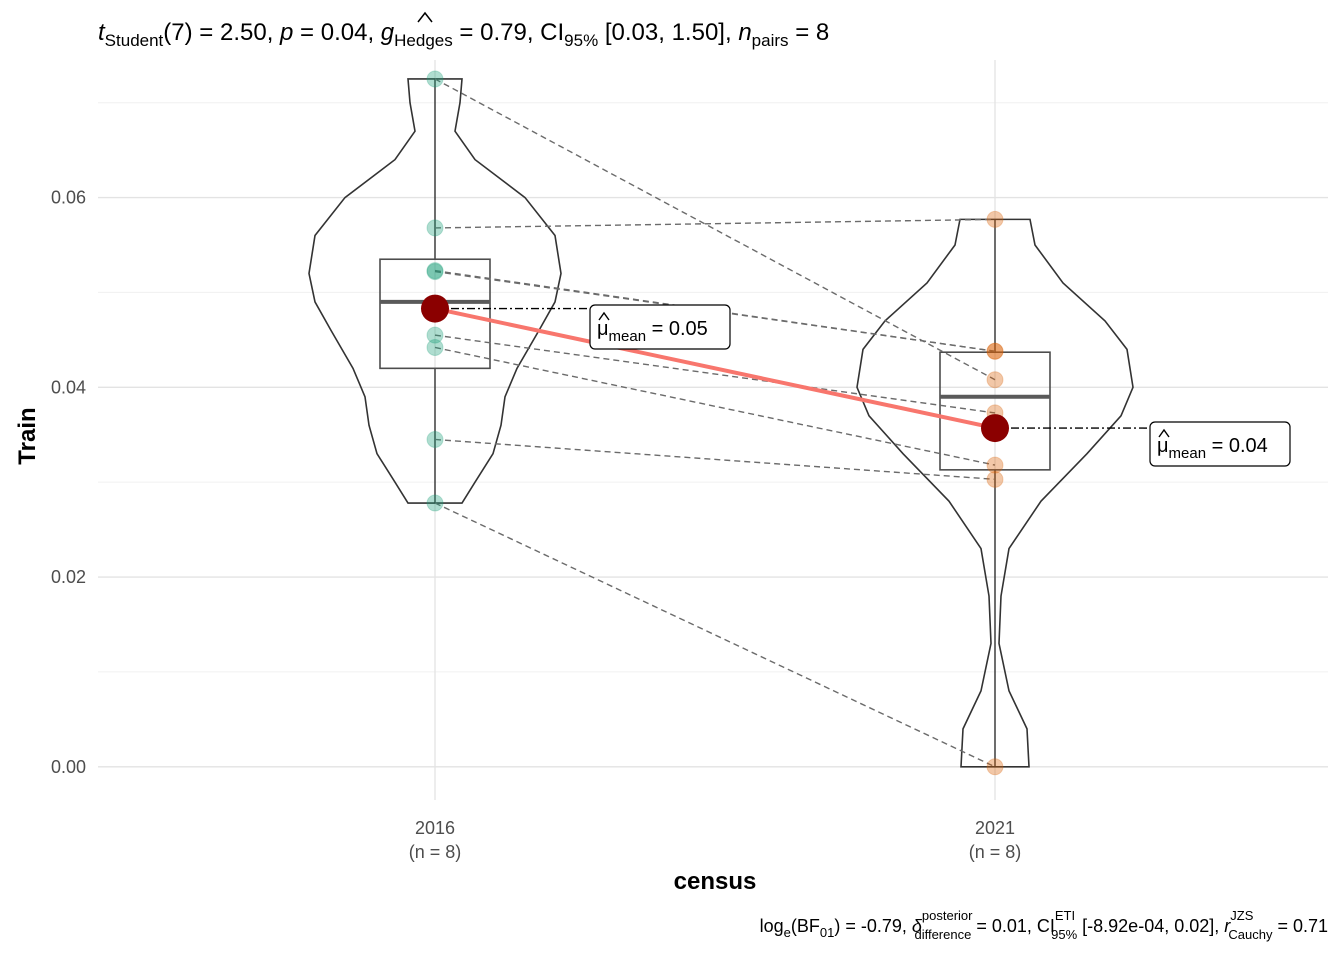  Describe the element at coordinates (995, 493) in the screenshot. I see `violin-2021` at that location.